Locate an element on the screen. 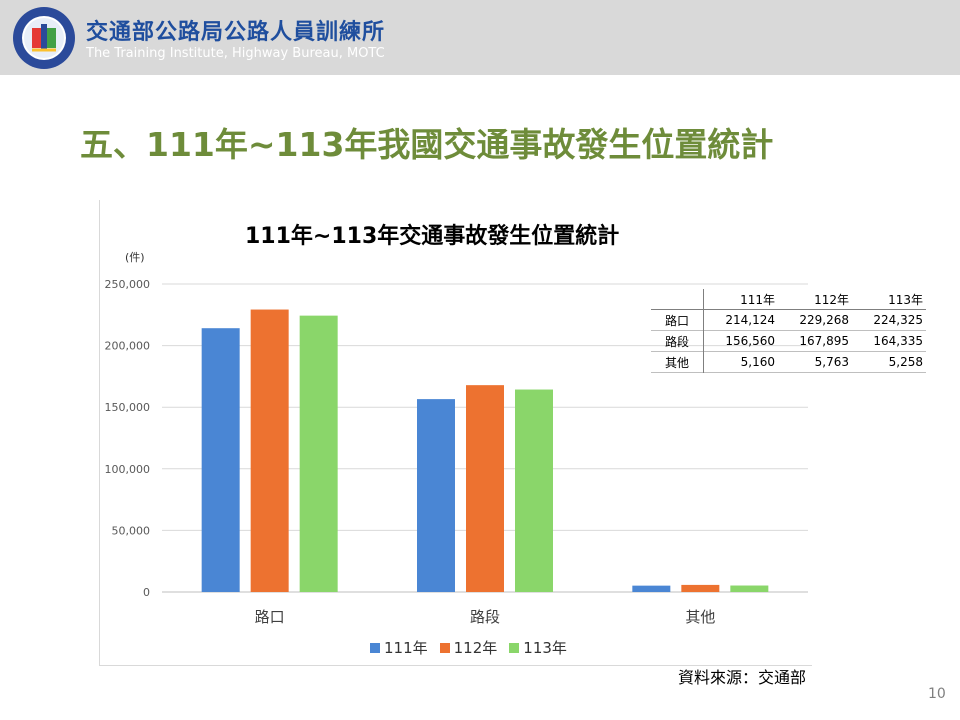 This screenshot has width=960, height=720. y-tick-label: 250,000 is located at coordinates (128, 284).